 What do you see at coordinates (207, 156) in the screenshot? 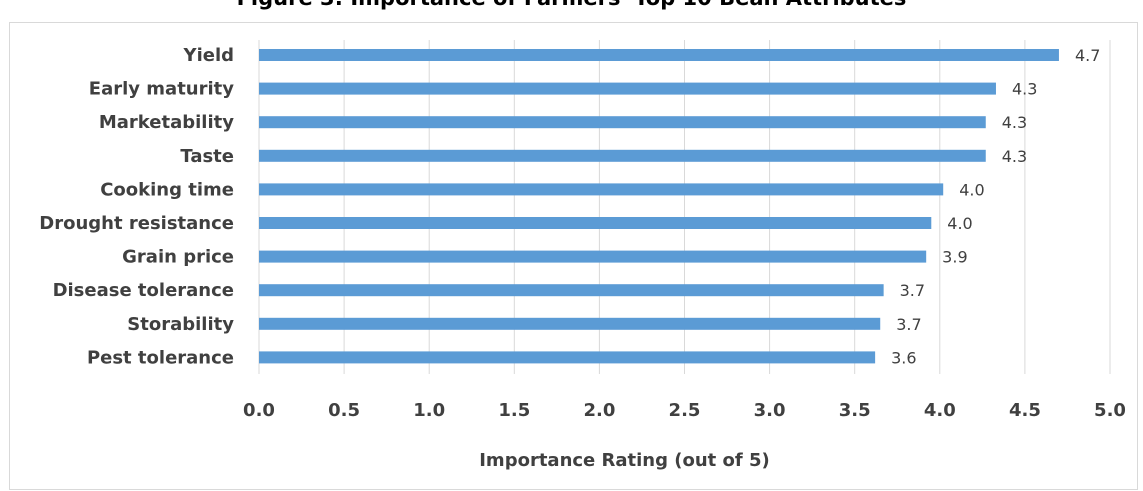
I see `category-label: Taste` at bounding box center [207, 156].